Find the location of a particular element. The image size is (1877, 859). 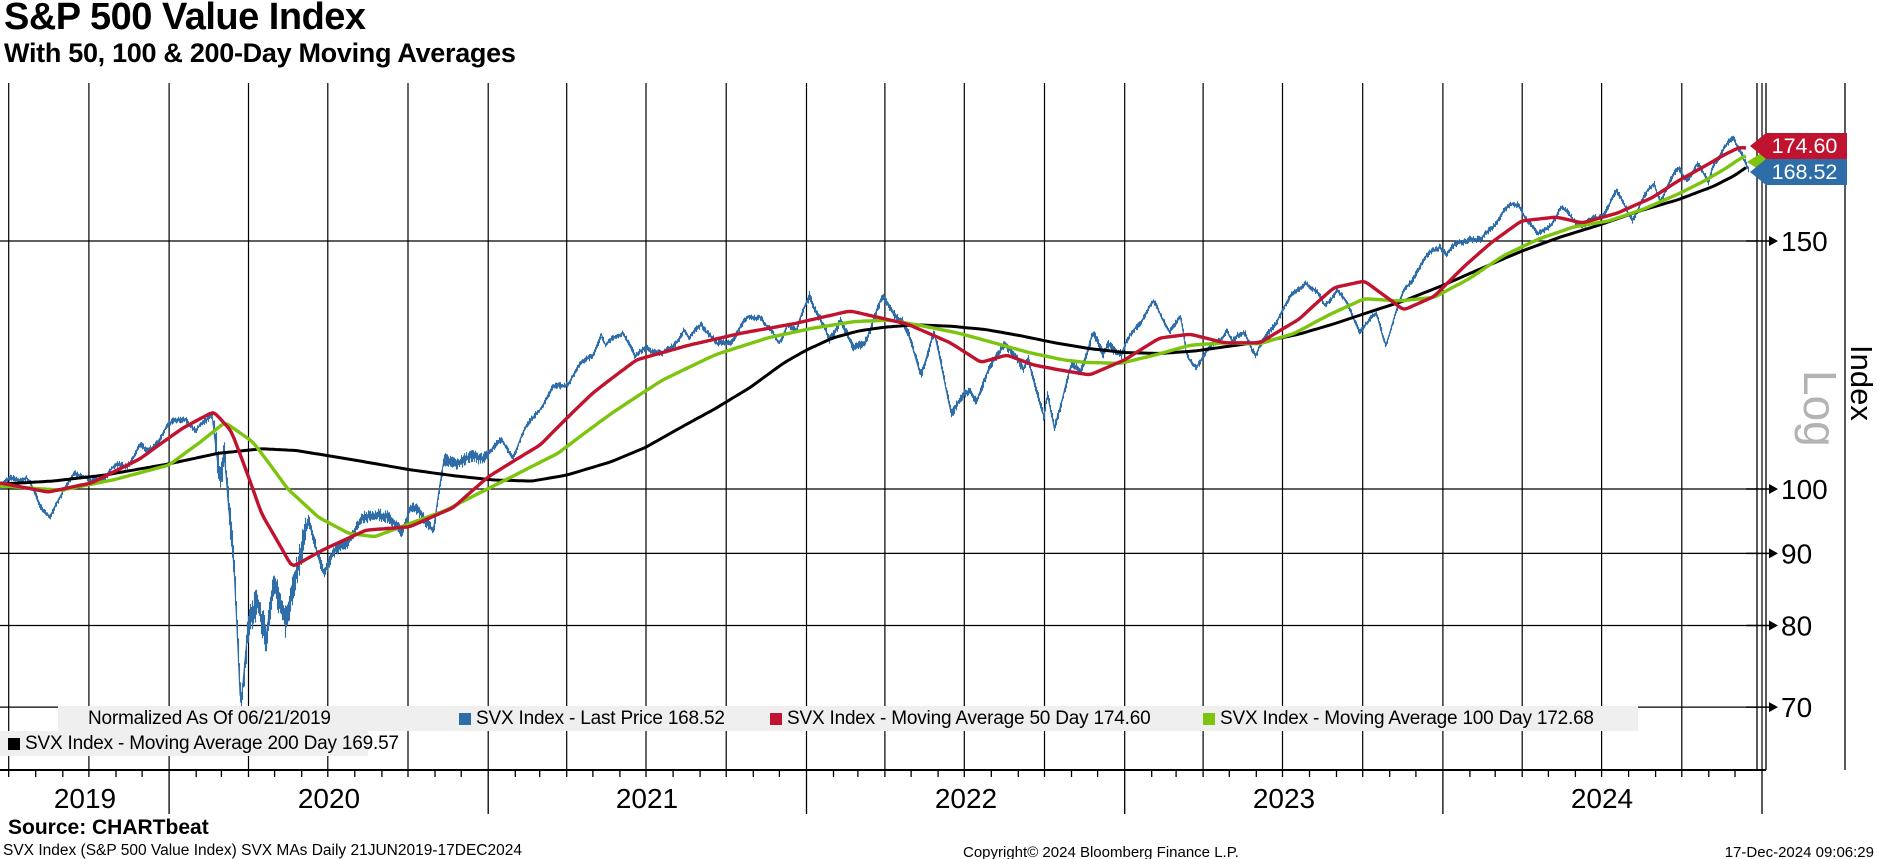

legend-item: Normalized As Of 06/21/2019 is located at coordinates (209, 718).